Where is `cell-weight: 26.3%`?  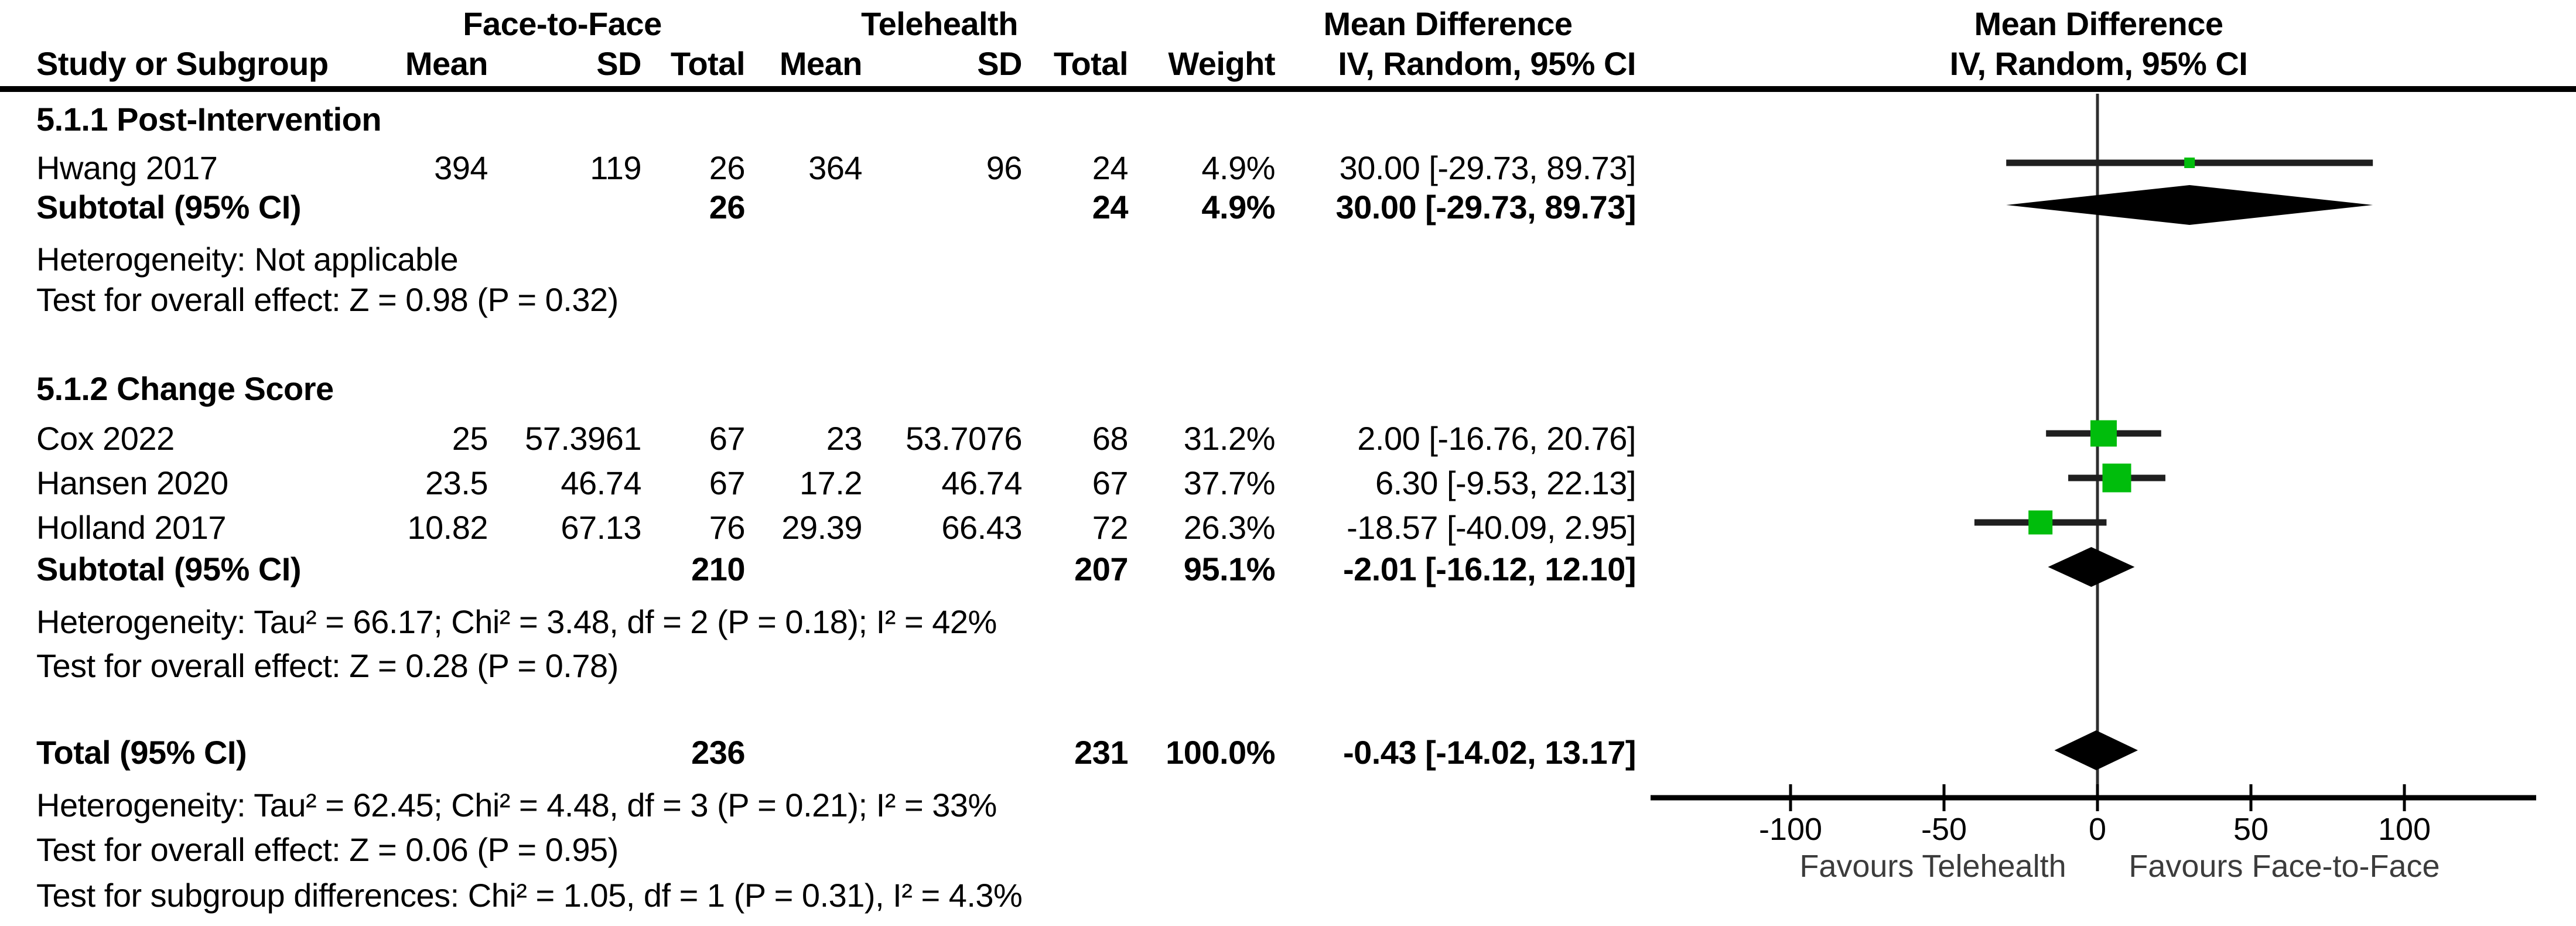 cell-weight: 26.3% is located at coordinates (1230, 527).